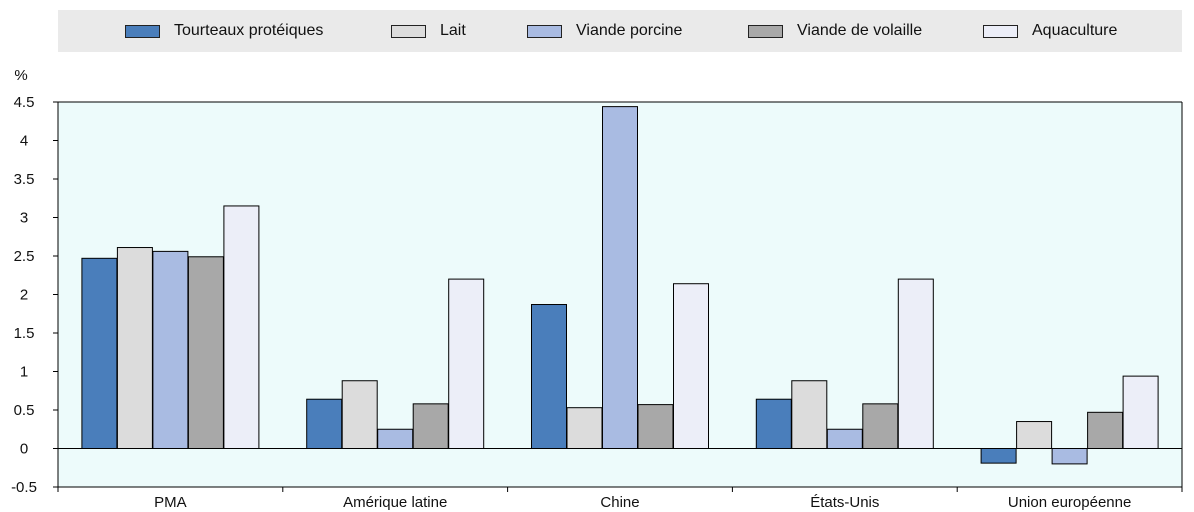 The height and width of the screenshot is (512, 1194). Describe the element at coordinates (629, 30) in the screenshot. I see `legend-label-viande-porcine: Viande porcine` at that location.